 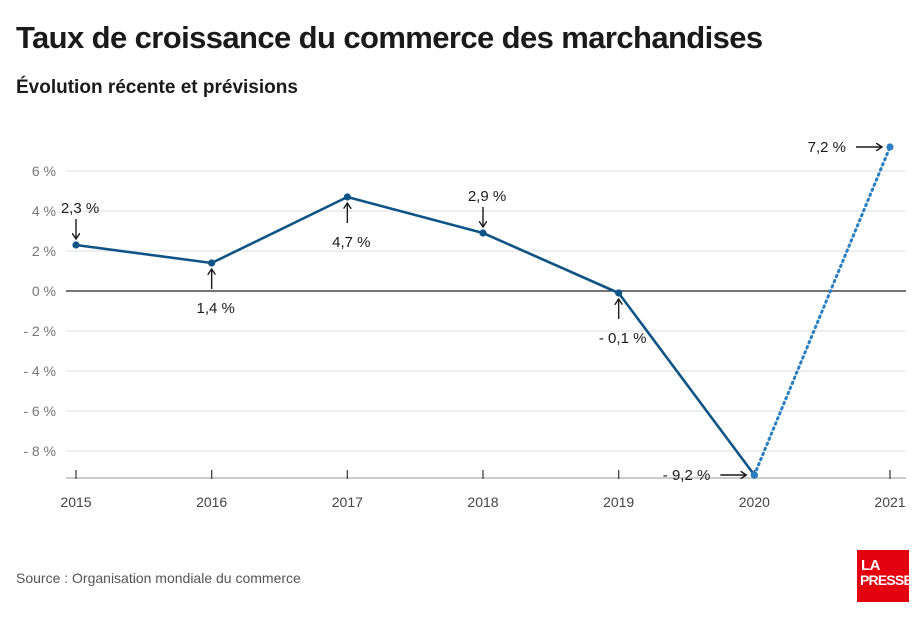 What do you see at coordinates (44, 211) in the screenshot?
I see `y-tick-label: 4 %` at bounding box center [44, 211].